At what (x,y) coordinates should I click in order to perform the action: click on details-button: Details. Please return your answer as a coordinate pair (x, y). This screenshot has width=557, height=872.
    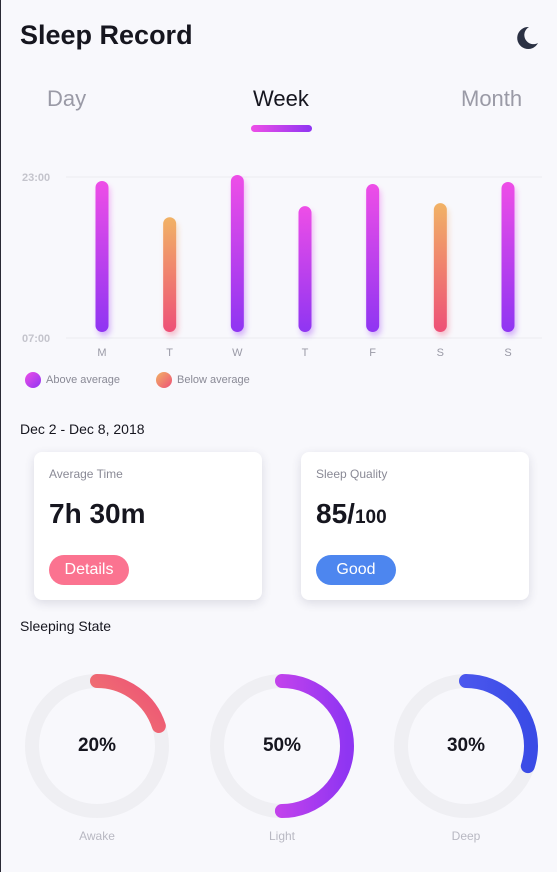
    Looking at the image, I should click on (89, 570).